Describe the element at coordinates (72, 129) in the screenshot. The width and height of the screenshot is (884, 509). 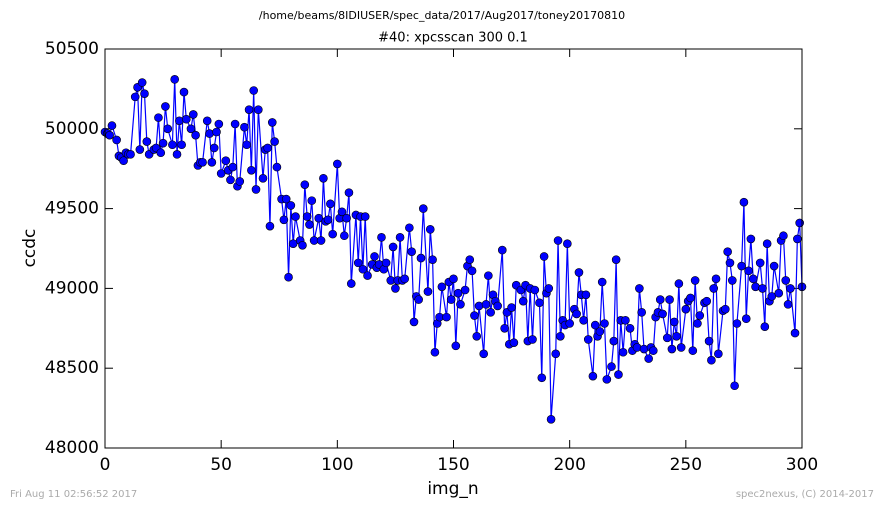
I see `y-tick-label: 50000` at that location.